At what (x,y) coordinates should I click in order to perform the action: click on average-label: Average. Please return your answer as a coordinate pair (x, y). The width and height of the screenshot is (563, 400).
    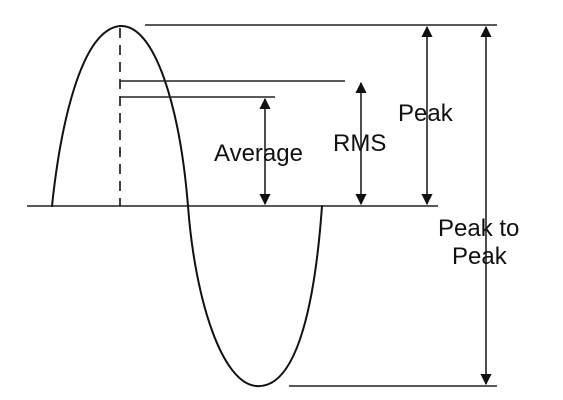
    Looking at the image, I should click on (258, 153).